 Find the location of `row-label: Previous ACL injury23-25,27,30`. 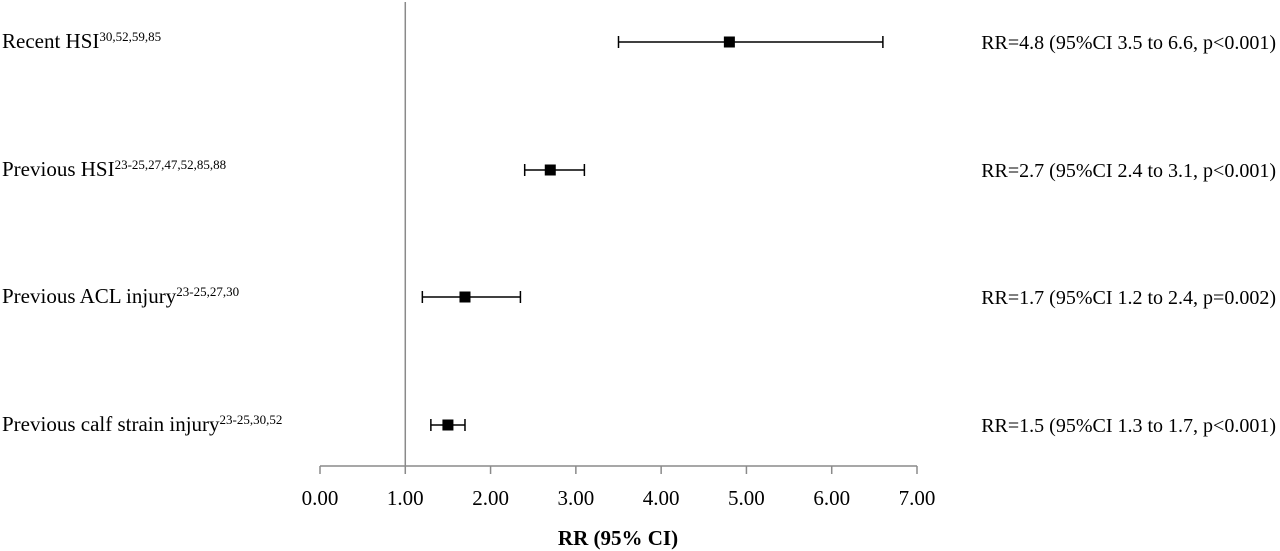

row-label: Previous ACL injury23-25,27,30 is located at coordinates (120, 296).